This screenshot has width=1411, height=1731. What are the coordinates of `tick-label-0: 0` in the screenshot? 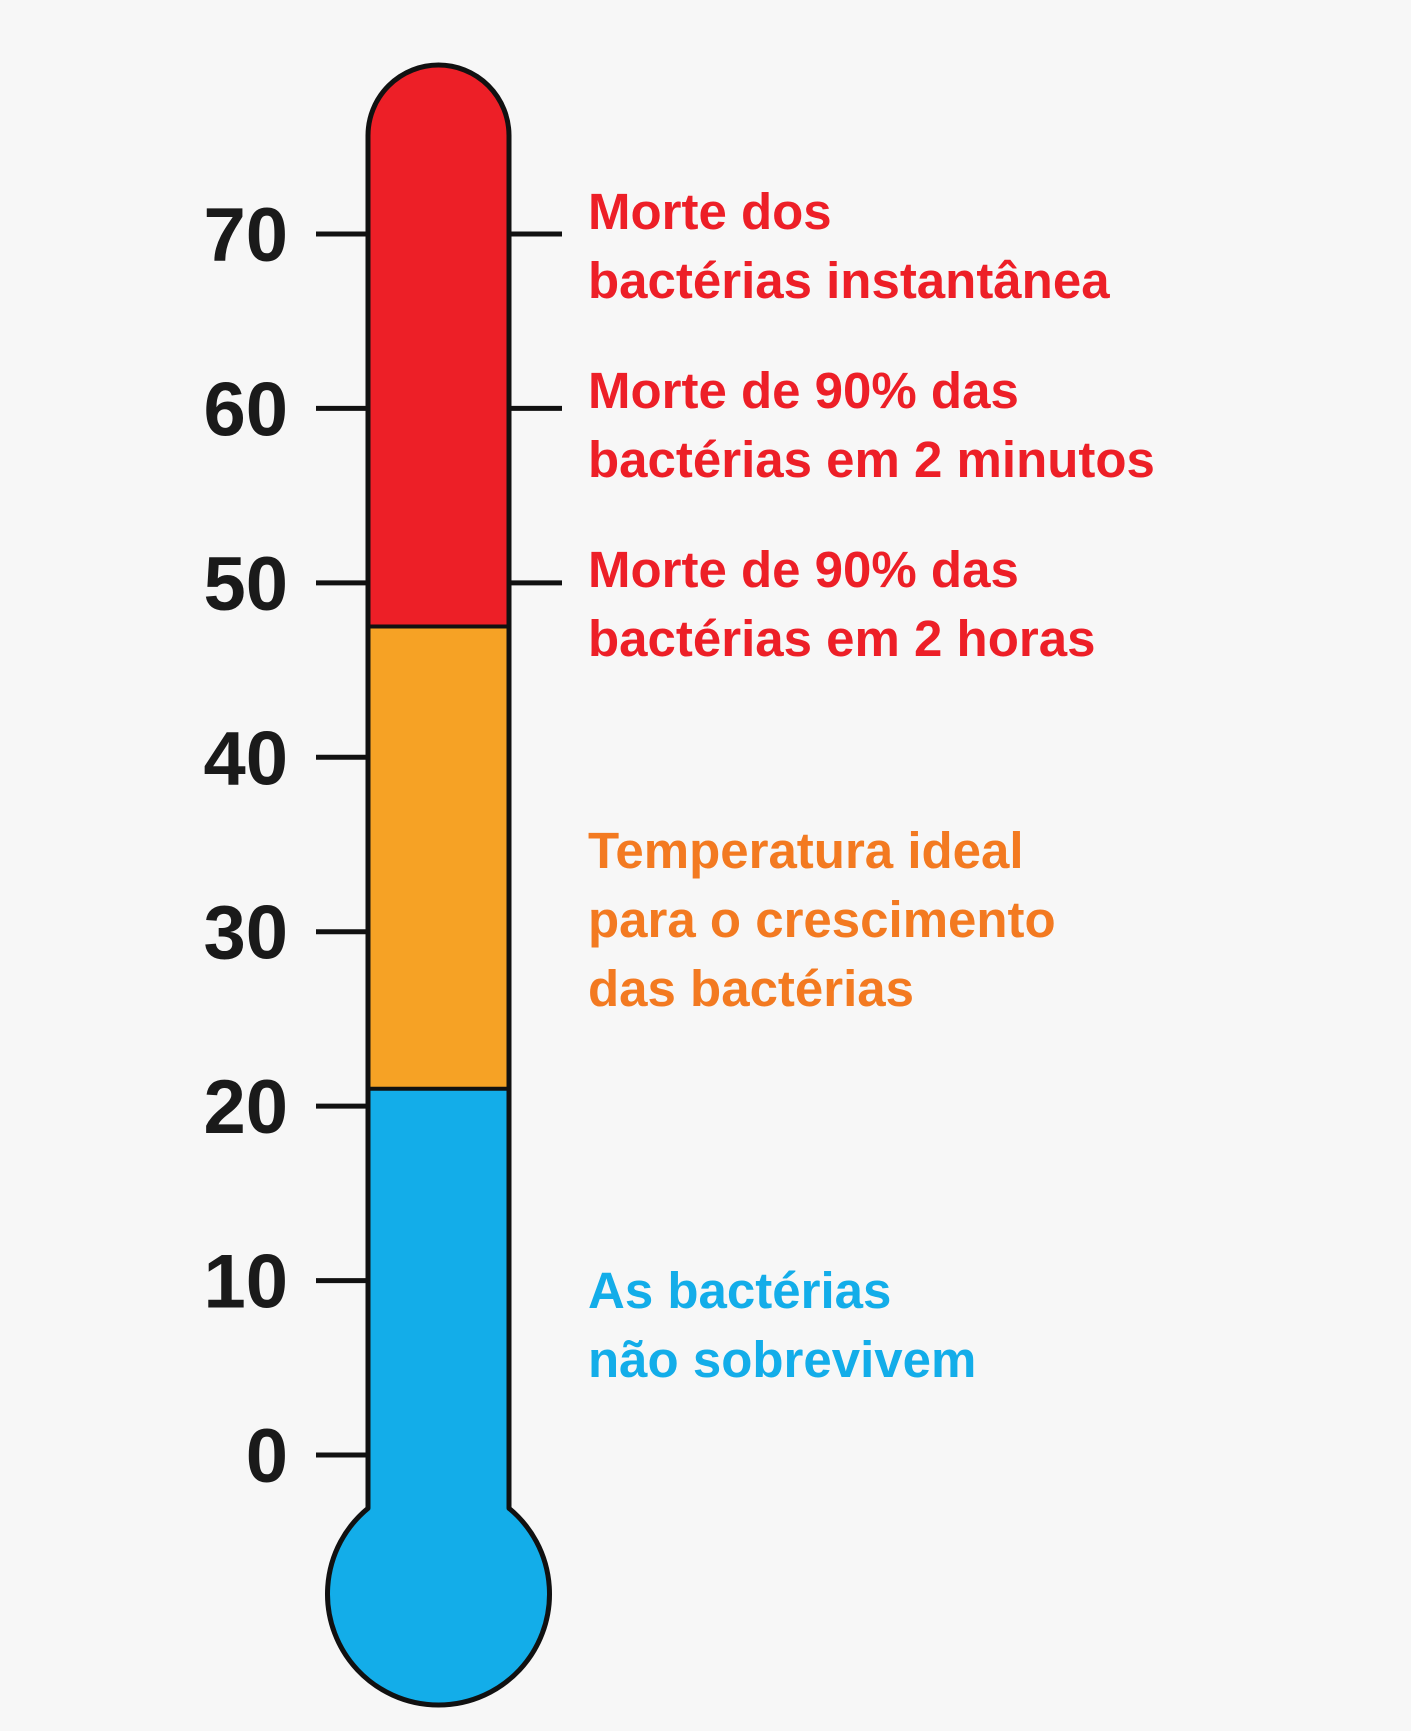 It's located at (267, 1456).